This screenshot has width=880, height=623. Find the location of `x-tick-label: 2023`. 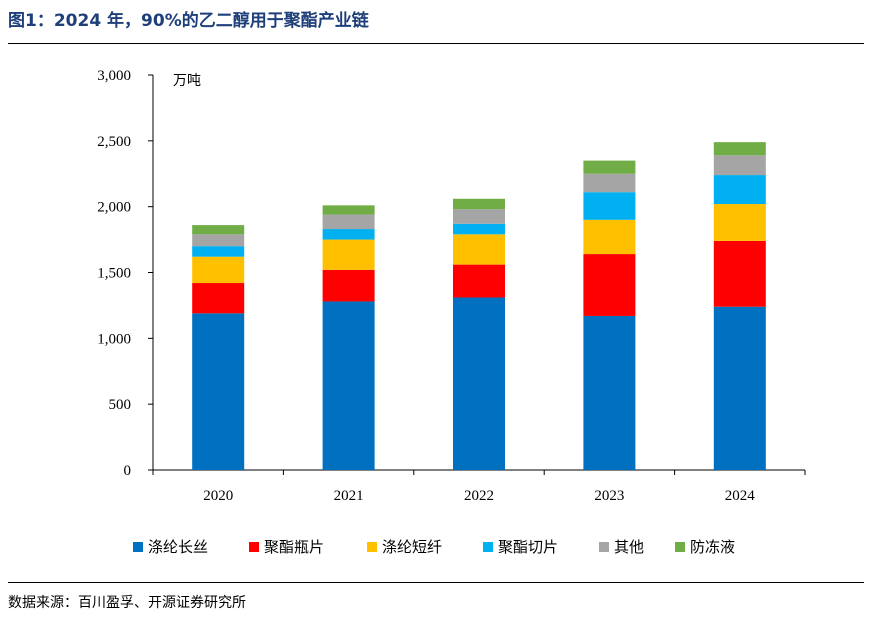

x-tick-label: 2023 is located at coordinates (609, 496).